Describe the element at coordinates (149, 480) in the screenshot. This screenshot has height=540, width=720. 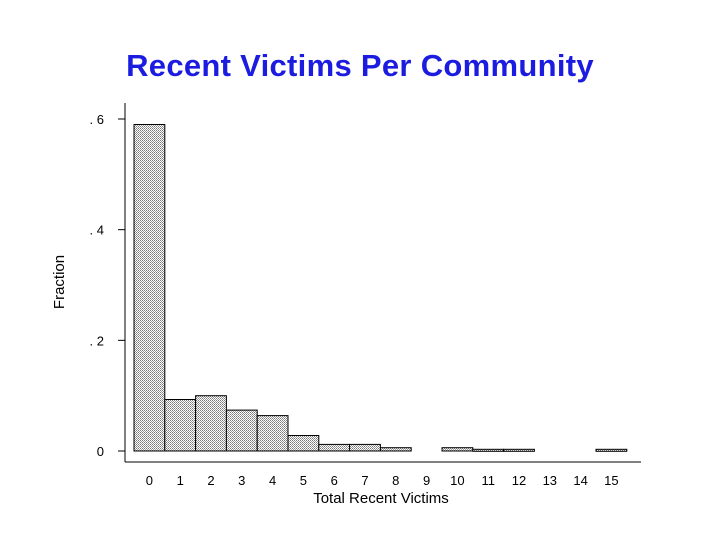
I see `x-tick-label: 0` at that location.